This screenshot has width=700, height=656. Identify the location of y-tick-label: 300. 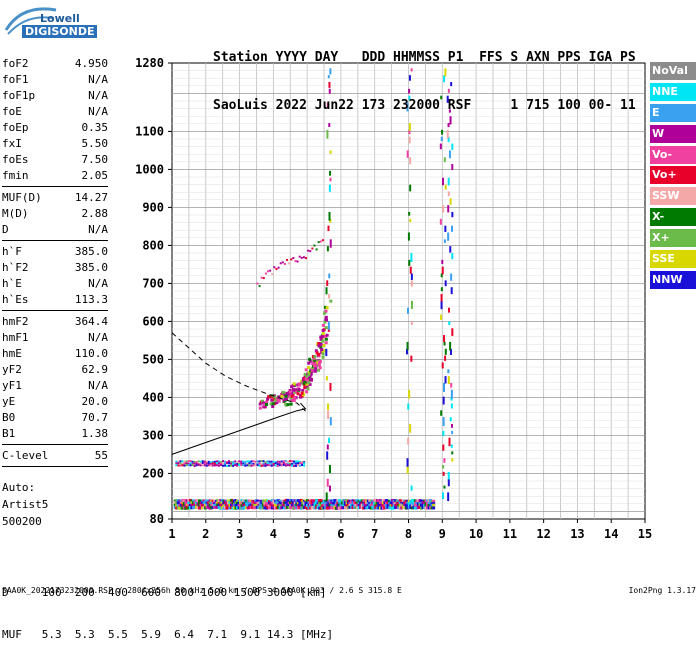
(153, 435).